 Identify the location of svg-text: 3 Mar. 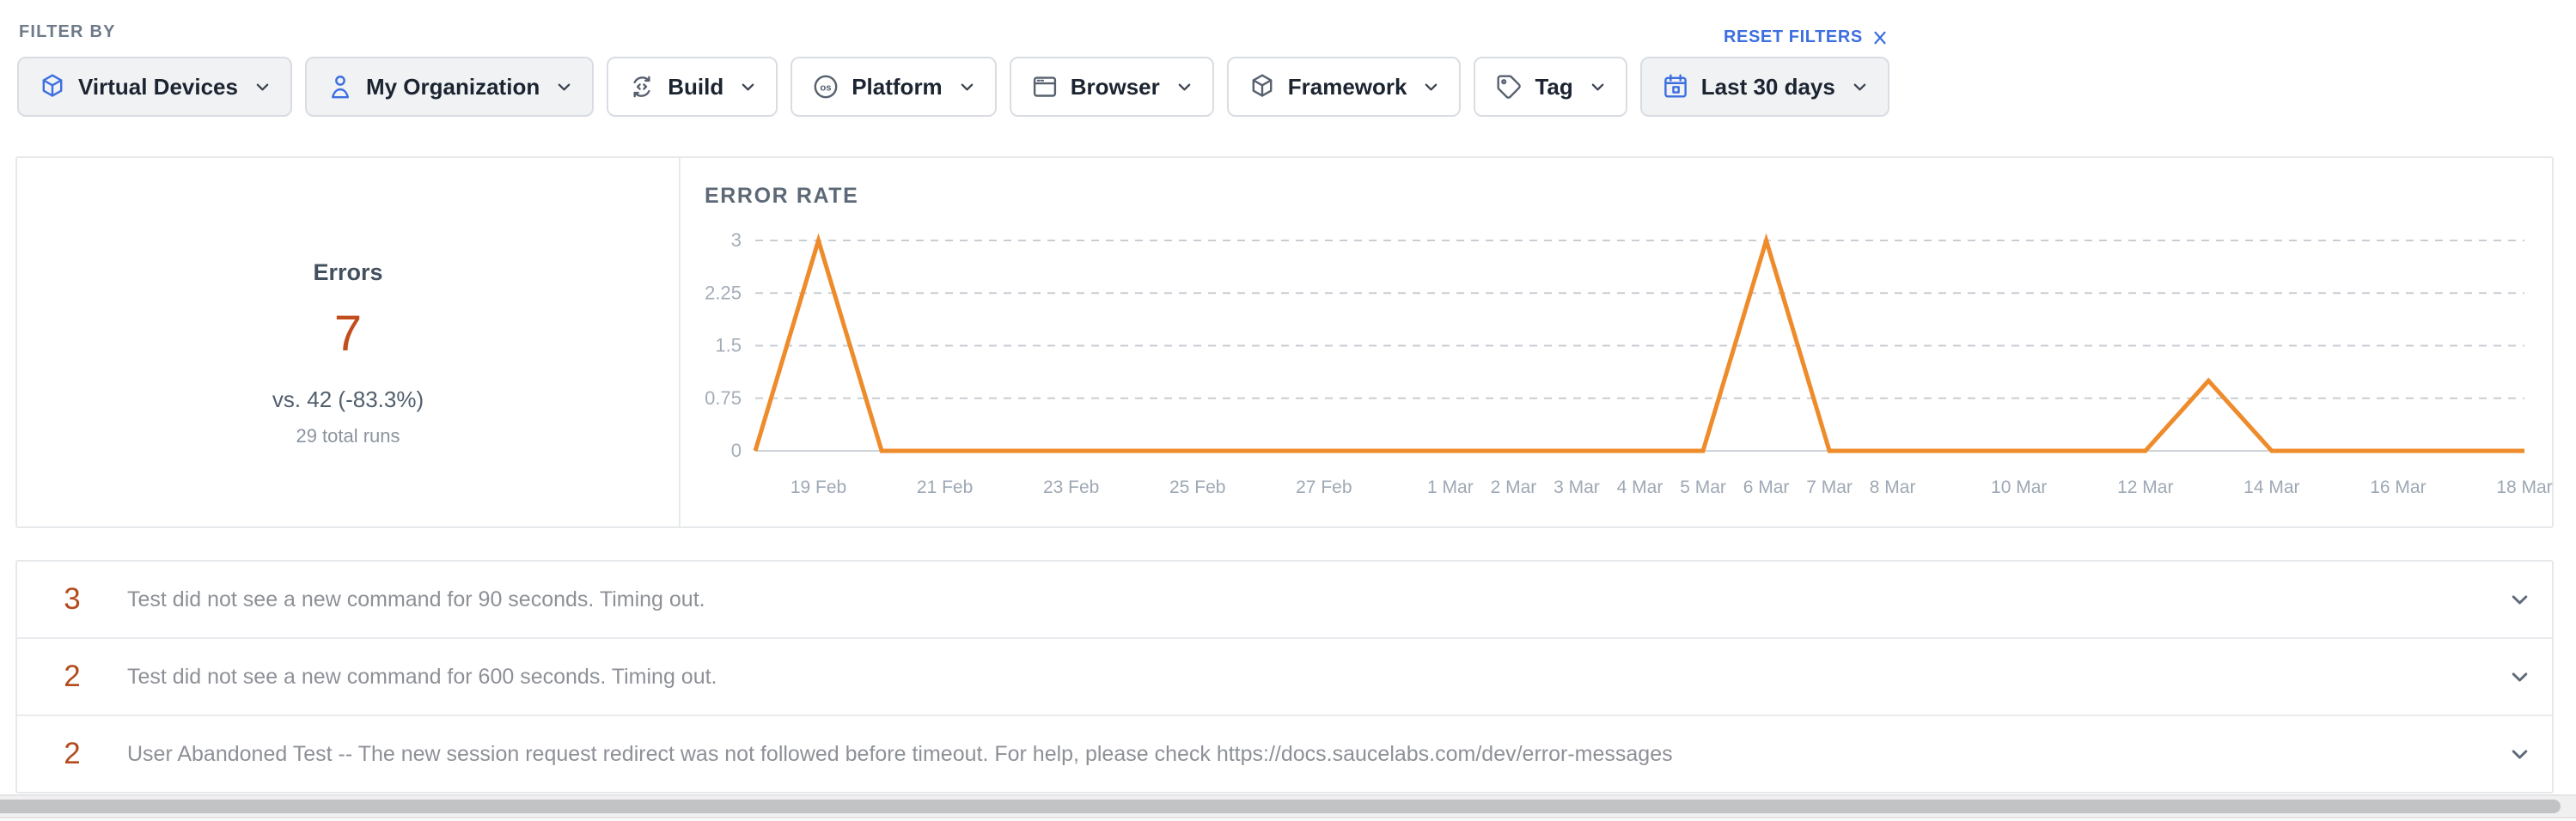
(1577, 487).